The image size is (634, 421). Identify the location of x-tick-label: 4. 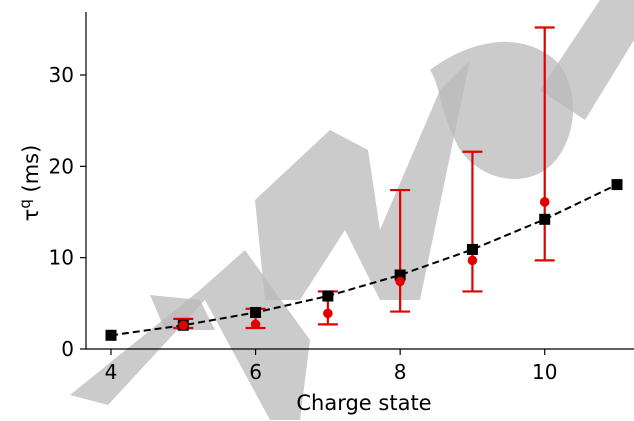
(111, 372).